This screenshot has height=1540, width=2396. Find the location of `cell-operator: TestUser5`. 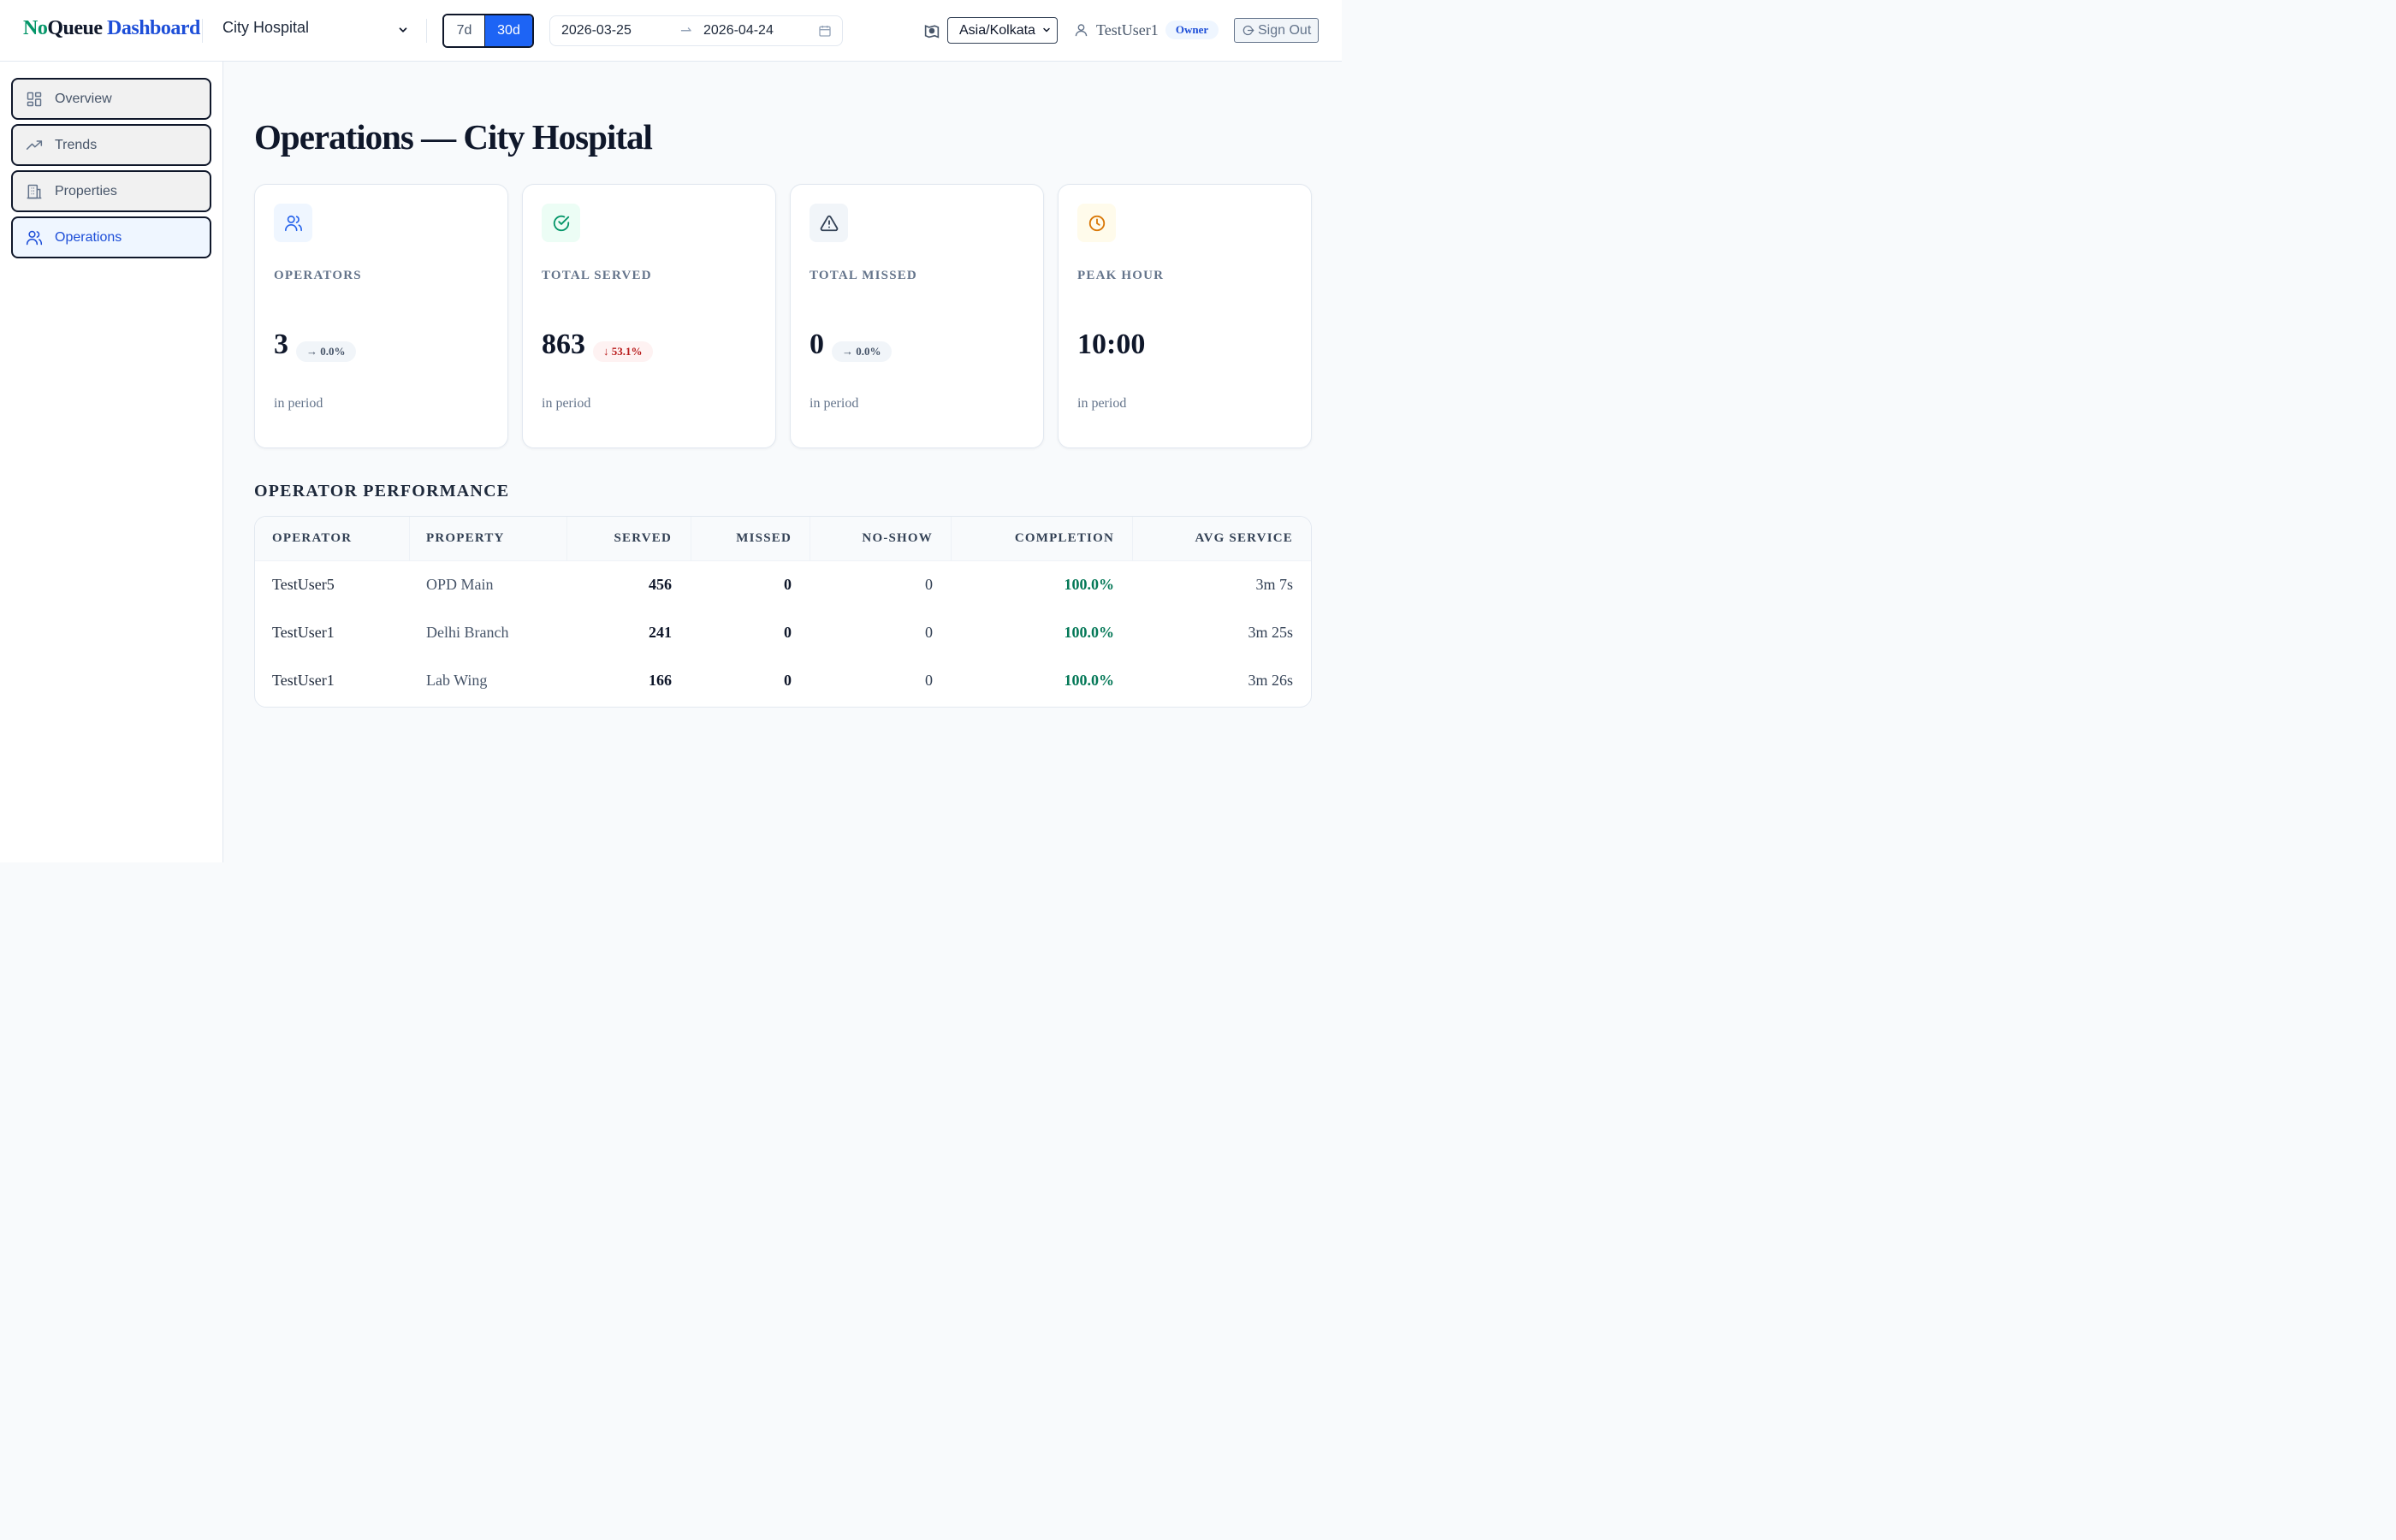

cell-operator: TestUser5 is located at coordinates (303, 584).